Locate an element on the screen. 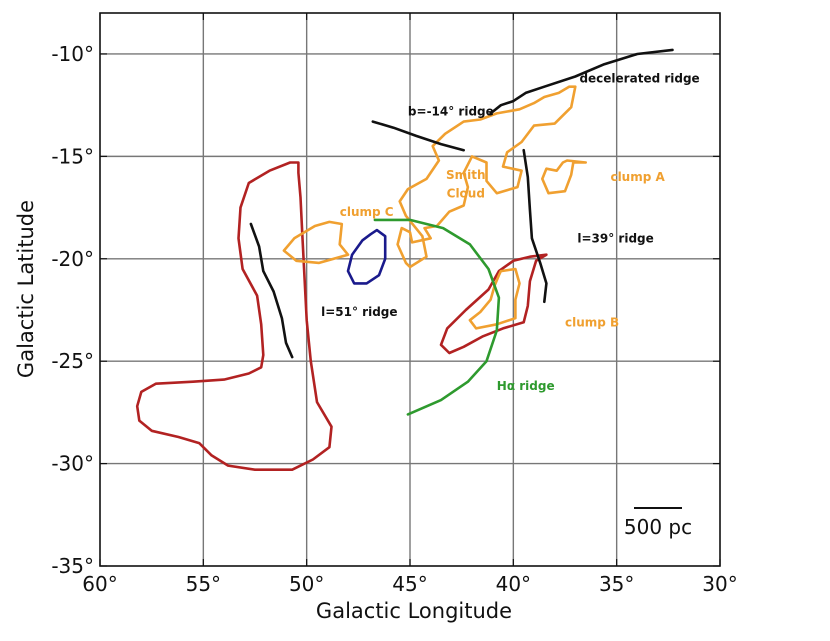  x-tick-label: 40° is located at coordinates (513, 584).